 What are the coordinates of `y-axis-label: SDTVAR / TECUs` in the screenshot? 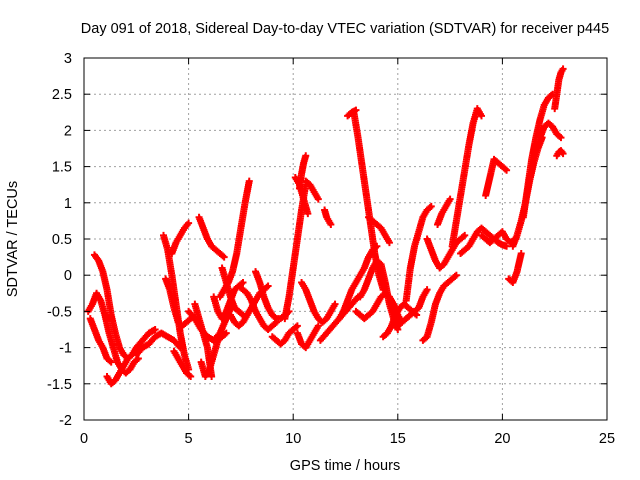 It's located at (13, 239).